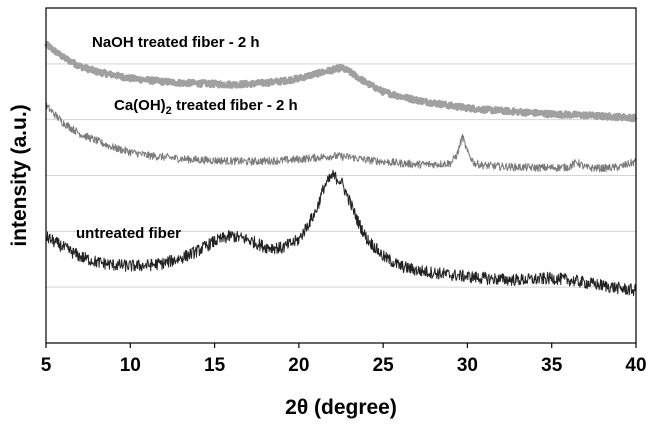 This screenshot has width=650, height=424. I want to click on x-tick-label: 15, so click(215, 365).